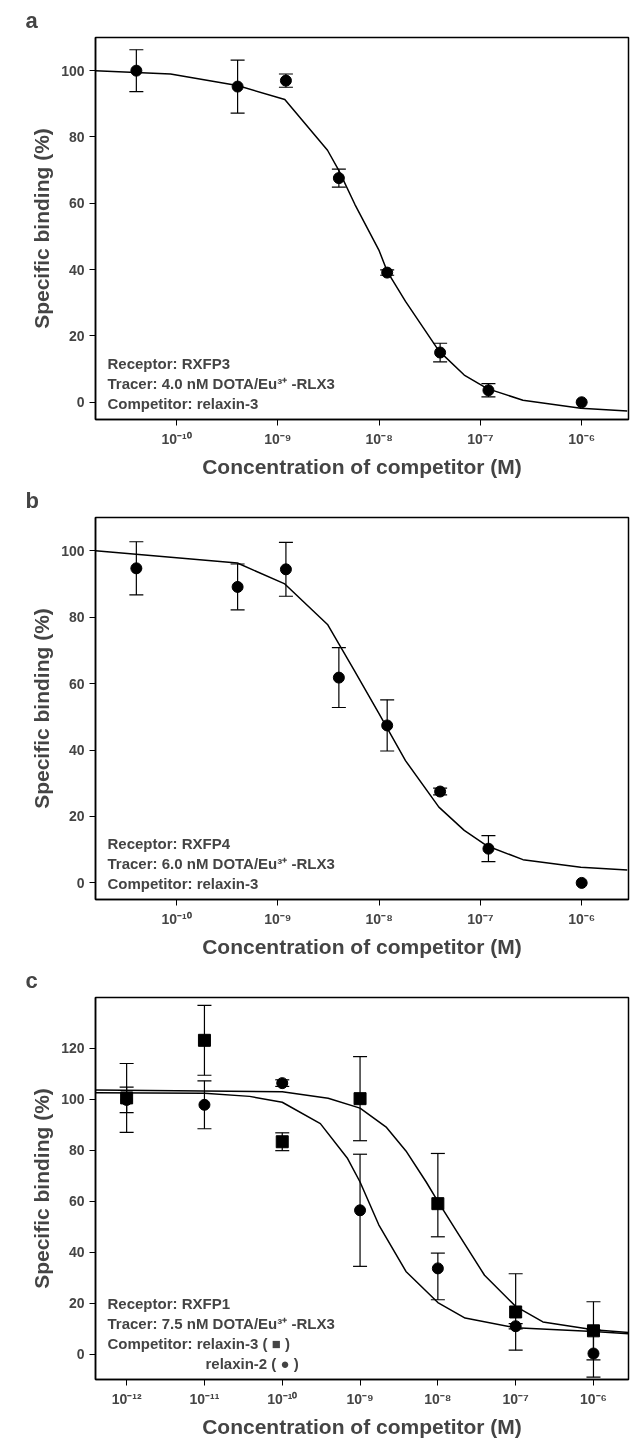 This screenshot has height=1440, width=630. What do you see at coordinates (32, 20) in the screenshot?
I see `chart-title: a` at bounding box center [32, 20].